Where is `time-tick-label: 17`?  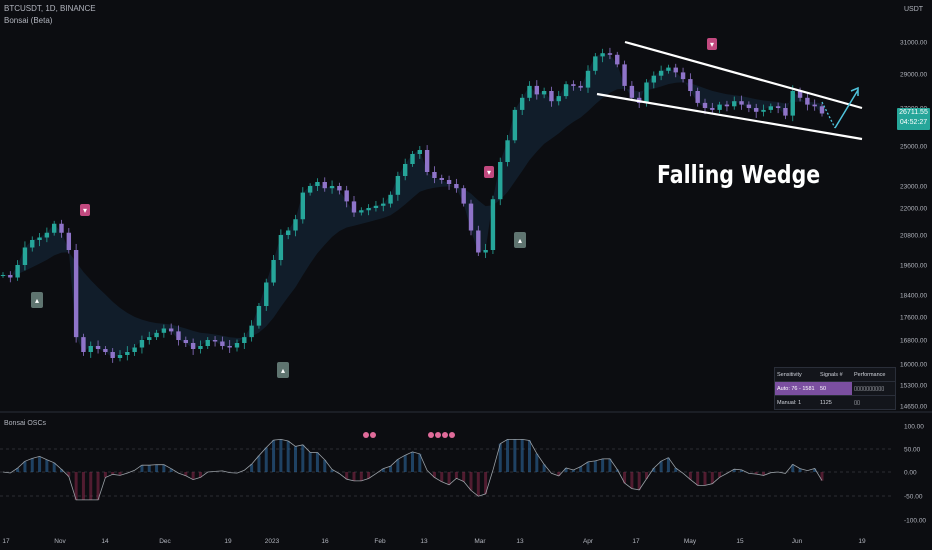
time-tick-label: 17 is located at coordinates (636, 541).